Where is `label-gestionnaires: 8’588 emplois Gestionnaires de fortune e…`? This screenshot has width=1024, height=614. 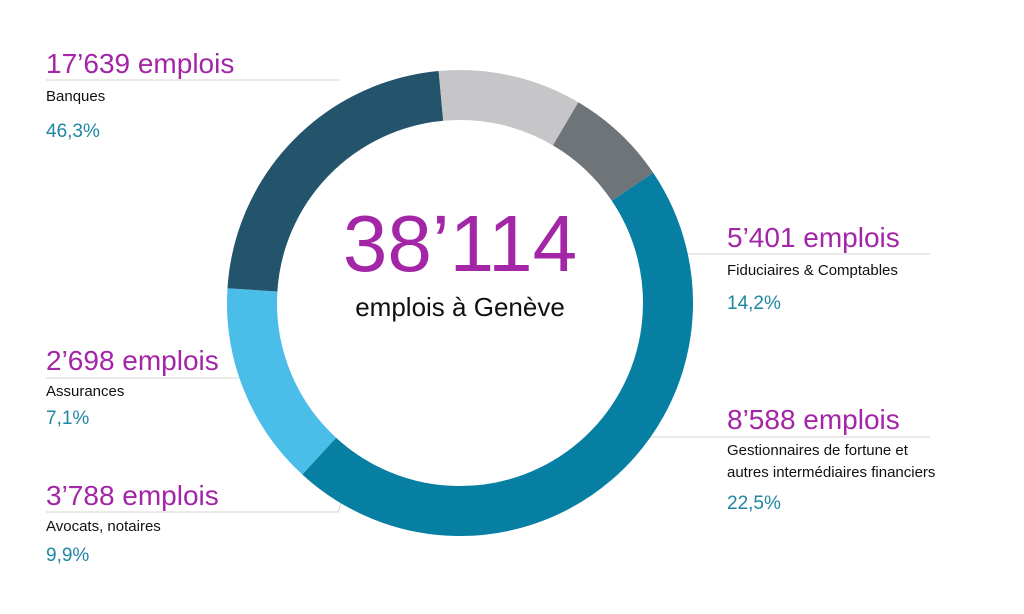 label-gestionnaires: 8’588 emplois Gestionnaires de fortune e… is located at coordinates (831, 460).